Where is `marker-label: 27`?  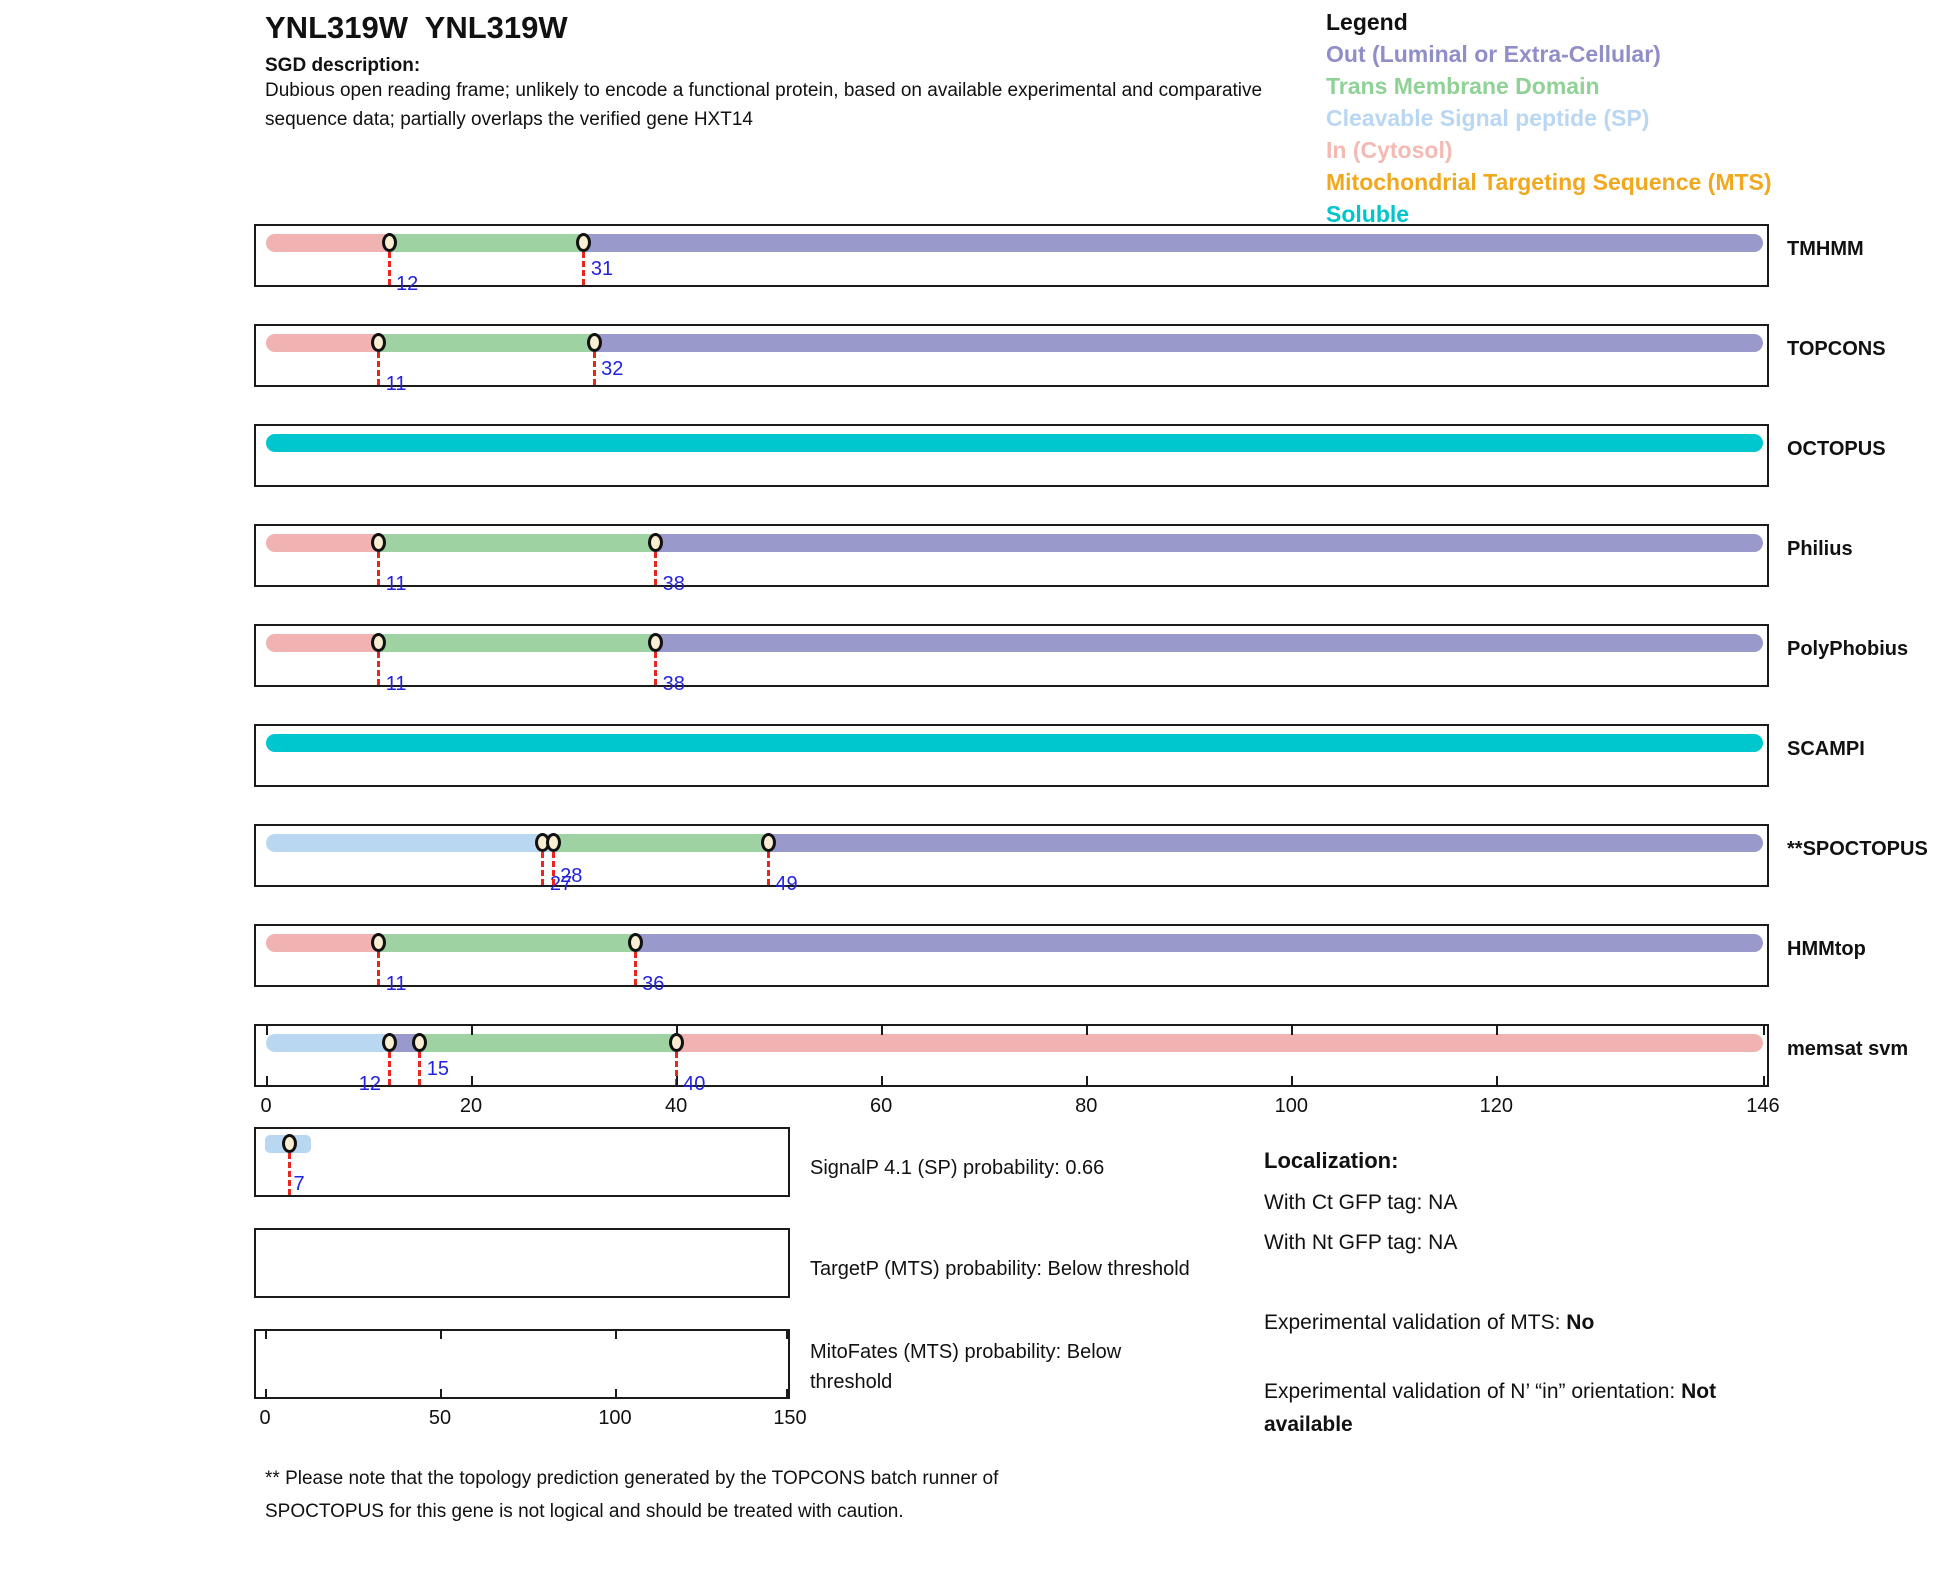 marker-label: 27 is located at coordinates (561, 884).